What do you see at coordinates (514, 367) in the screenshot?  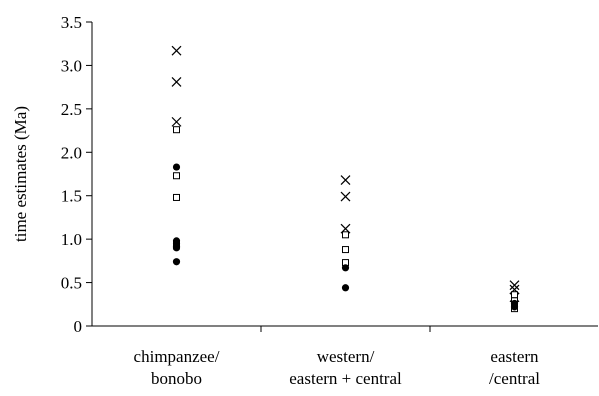 I see `x-tick-label: eastern/central` at bounding box center [514, 367].